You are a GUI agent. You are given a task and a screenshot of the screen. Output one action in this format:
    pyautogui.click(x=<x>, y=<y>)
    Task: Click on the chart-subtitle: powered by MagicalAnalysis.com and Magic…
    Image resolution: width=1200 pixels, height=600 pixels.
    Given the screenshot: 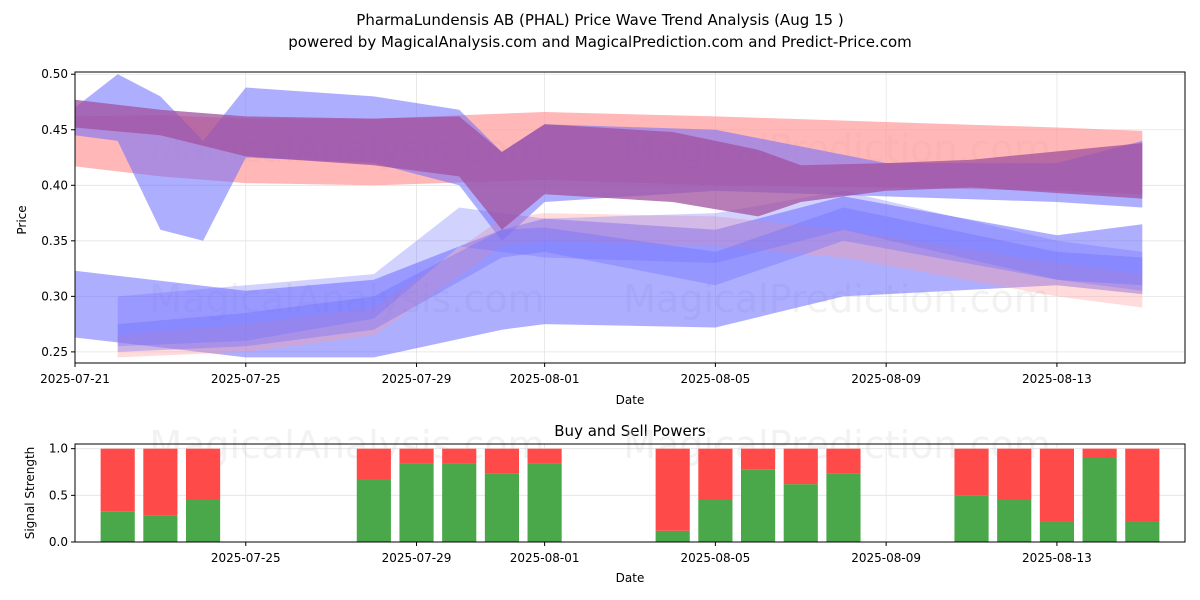 What is the action you would take?
    pyautogui.click(x=600, y=42)
    